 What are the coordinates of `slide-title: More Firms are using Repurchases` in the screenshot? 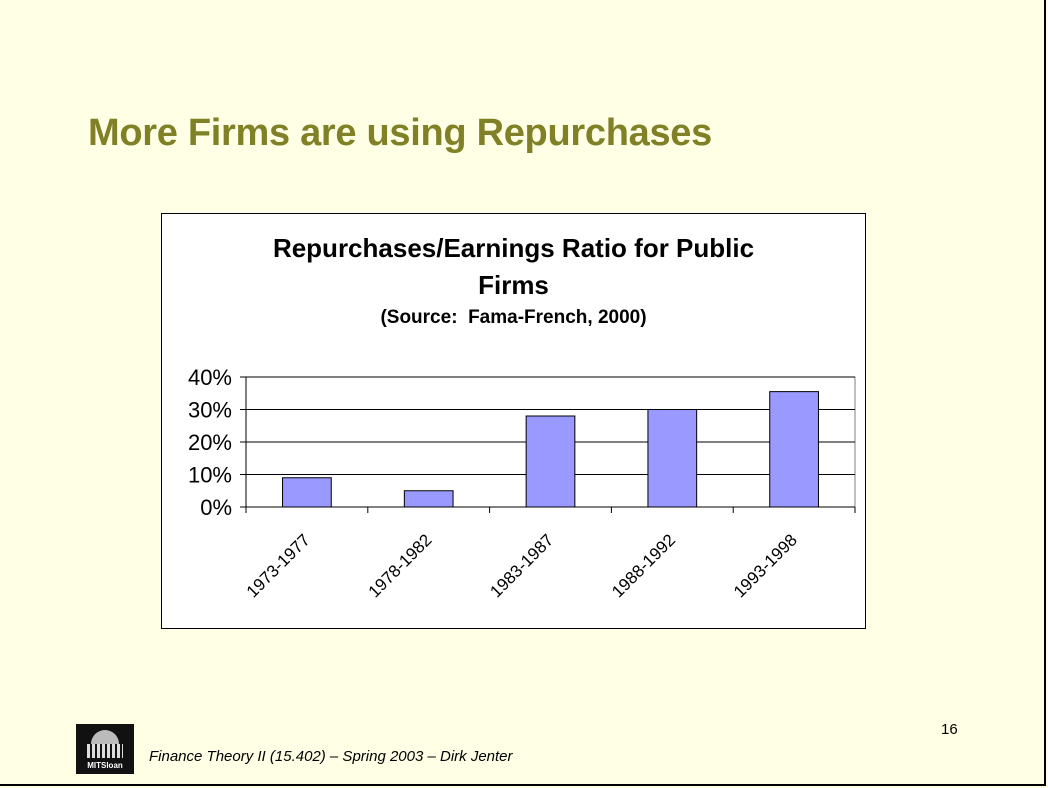 It's located at (400, 133).